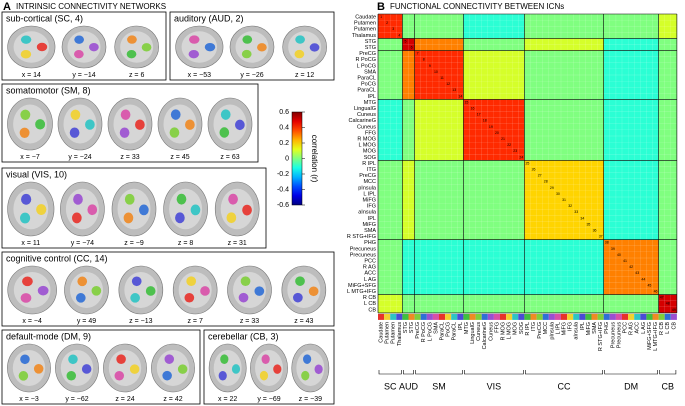  I want to click on column-label: R PoCG, so click(424, 332).